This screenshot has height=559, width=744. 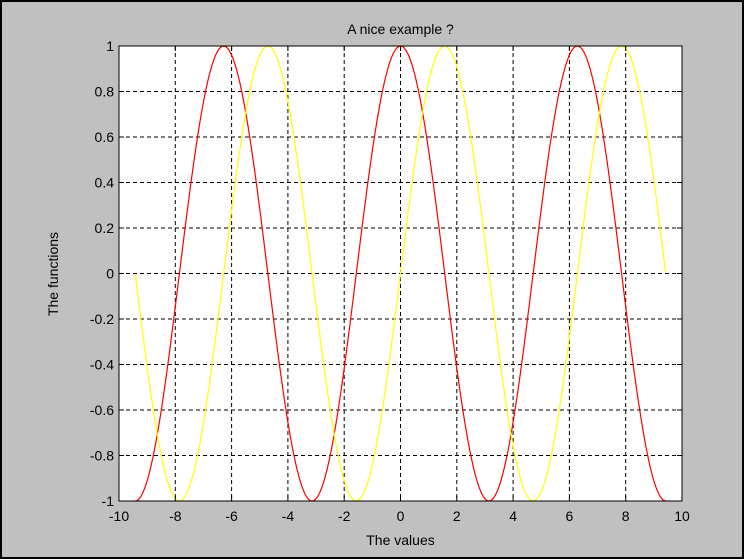 I want to click on y-tick-label: 0.8, so click(x=105, y=92).